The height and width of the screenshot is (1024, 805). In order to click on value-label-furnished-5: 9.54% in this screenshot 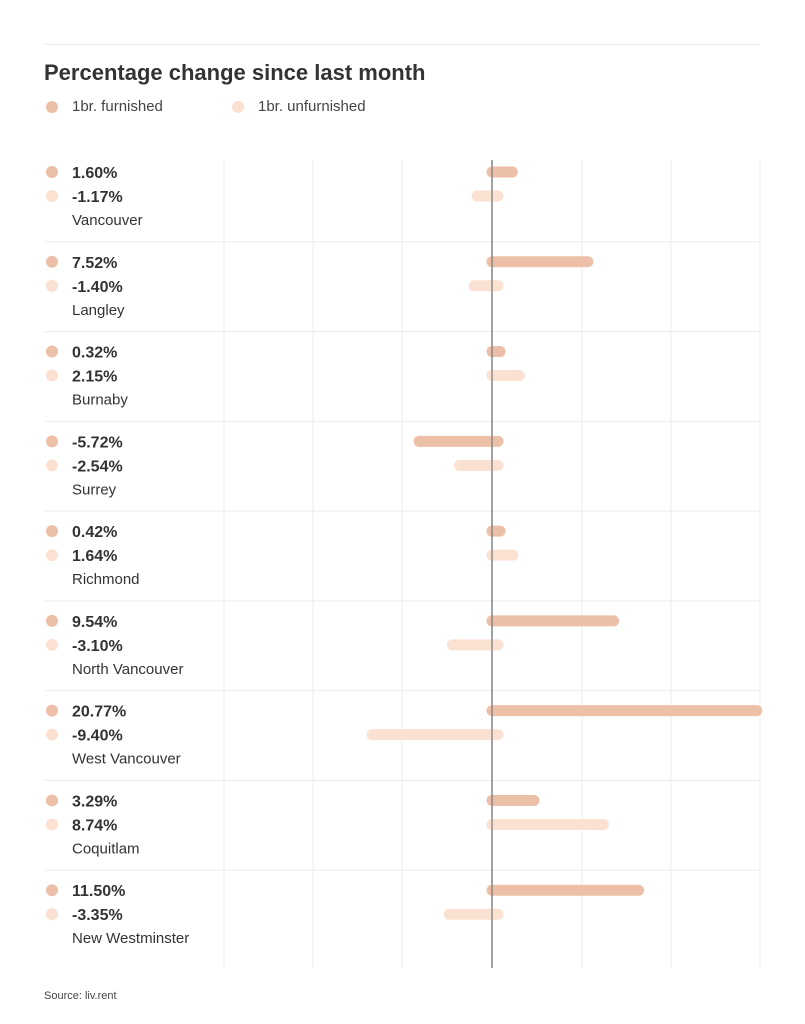, I will do `click(94, 622)`.